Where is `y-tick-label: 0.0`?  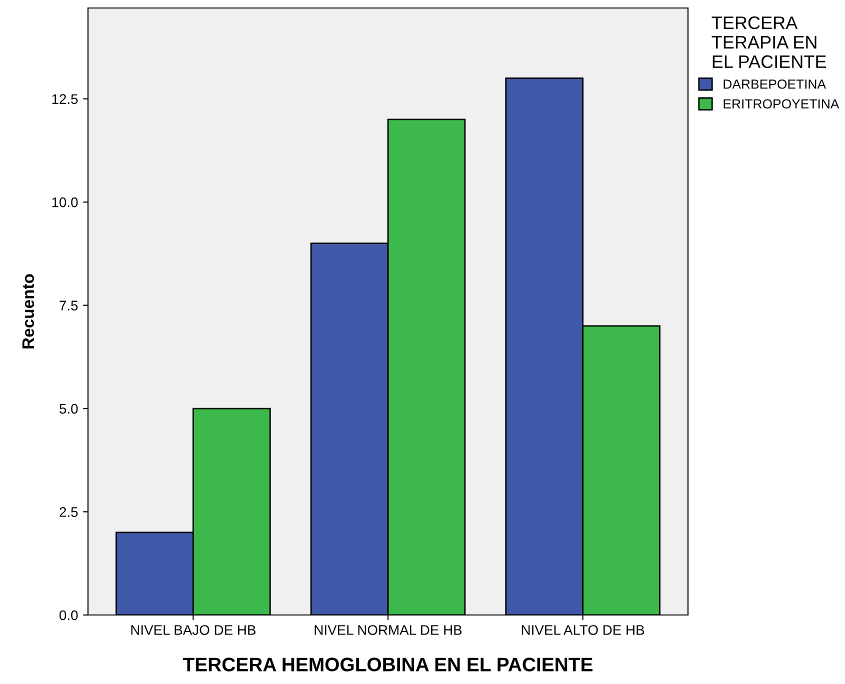
y-tick-label: 0.0 is located at coordinates (69, 615).